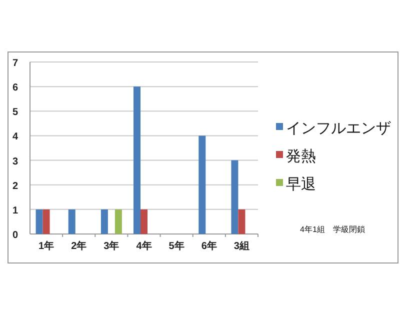 This screenshot has height=315, width=420. Describe the element at coordinates (15, 186) in the screenshot. I see `y-tick-label: 2` at that location.